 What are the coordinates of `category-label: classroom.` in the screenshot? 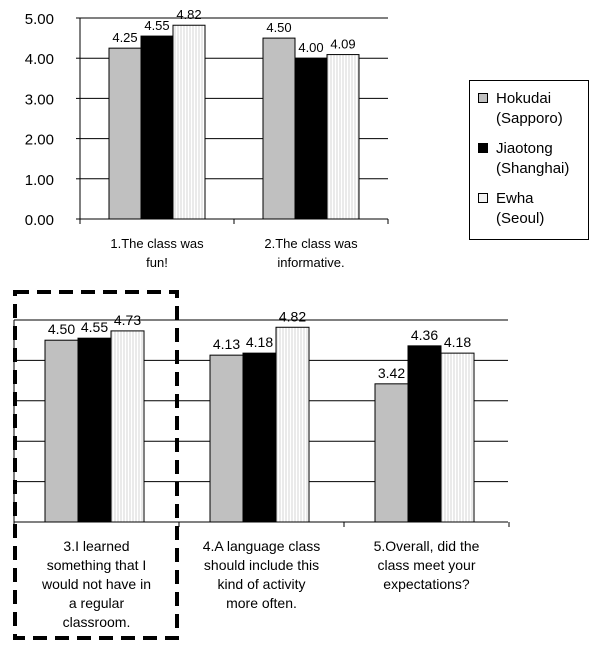 It's located at (97, 622).